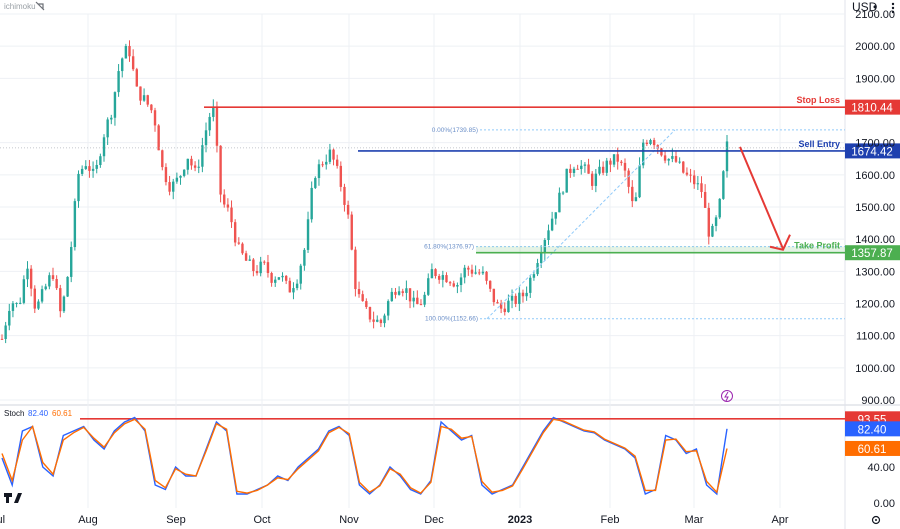 This screenshot has height=529, width=900. What do you see at coordinates (872, 152) in the screenshot?
I see `level-price-label: 1674.42` at bounding box center [872, 152].